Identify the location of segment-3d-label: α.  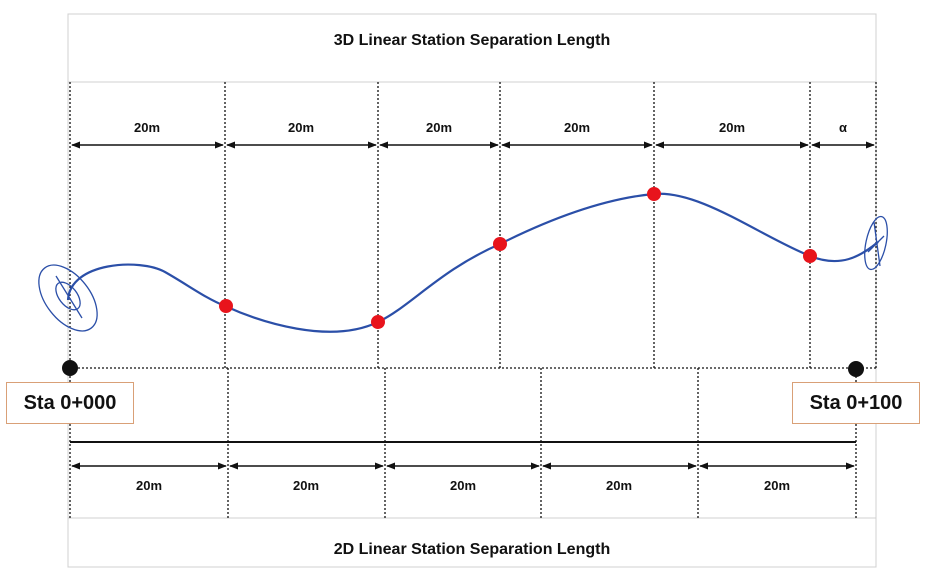
(843, 127).